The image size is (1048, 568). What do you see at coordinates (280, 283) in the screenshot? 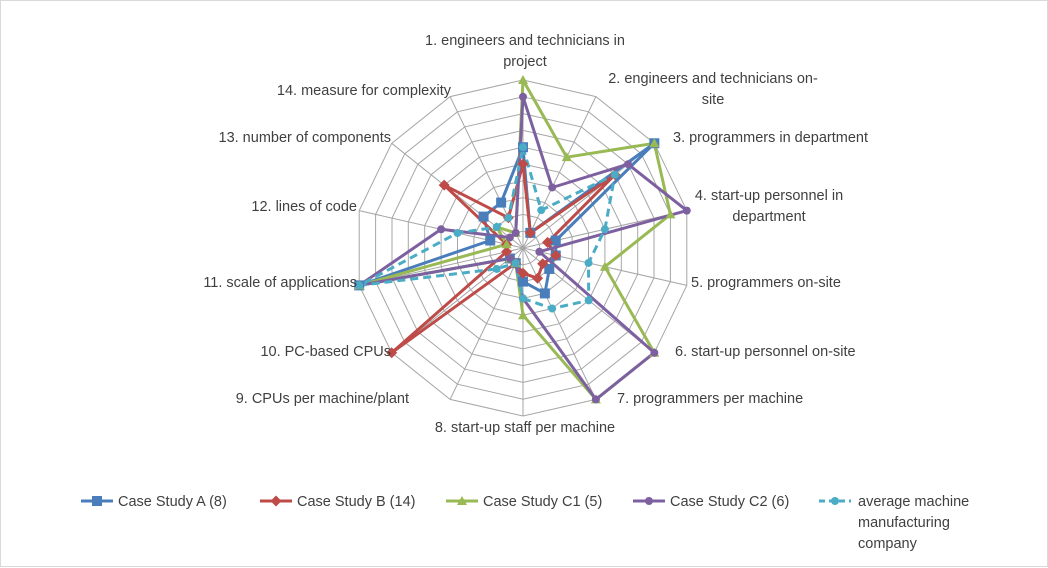
I see `axis-label-11: 11. scale of applications` at bounding box center [280, 283].